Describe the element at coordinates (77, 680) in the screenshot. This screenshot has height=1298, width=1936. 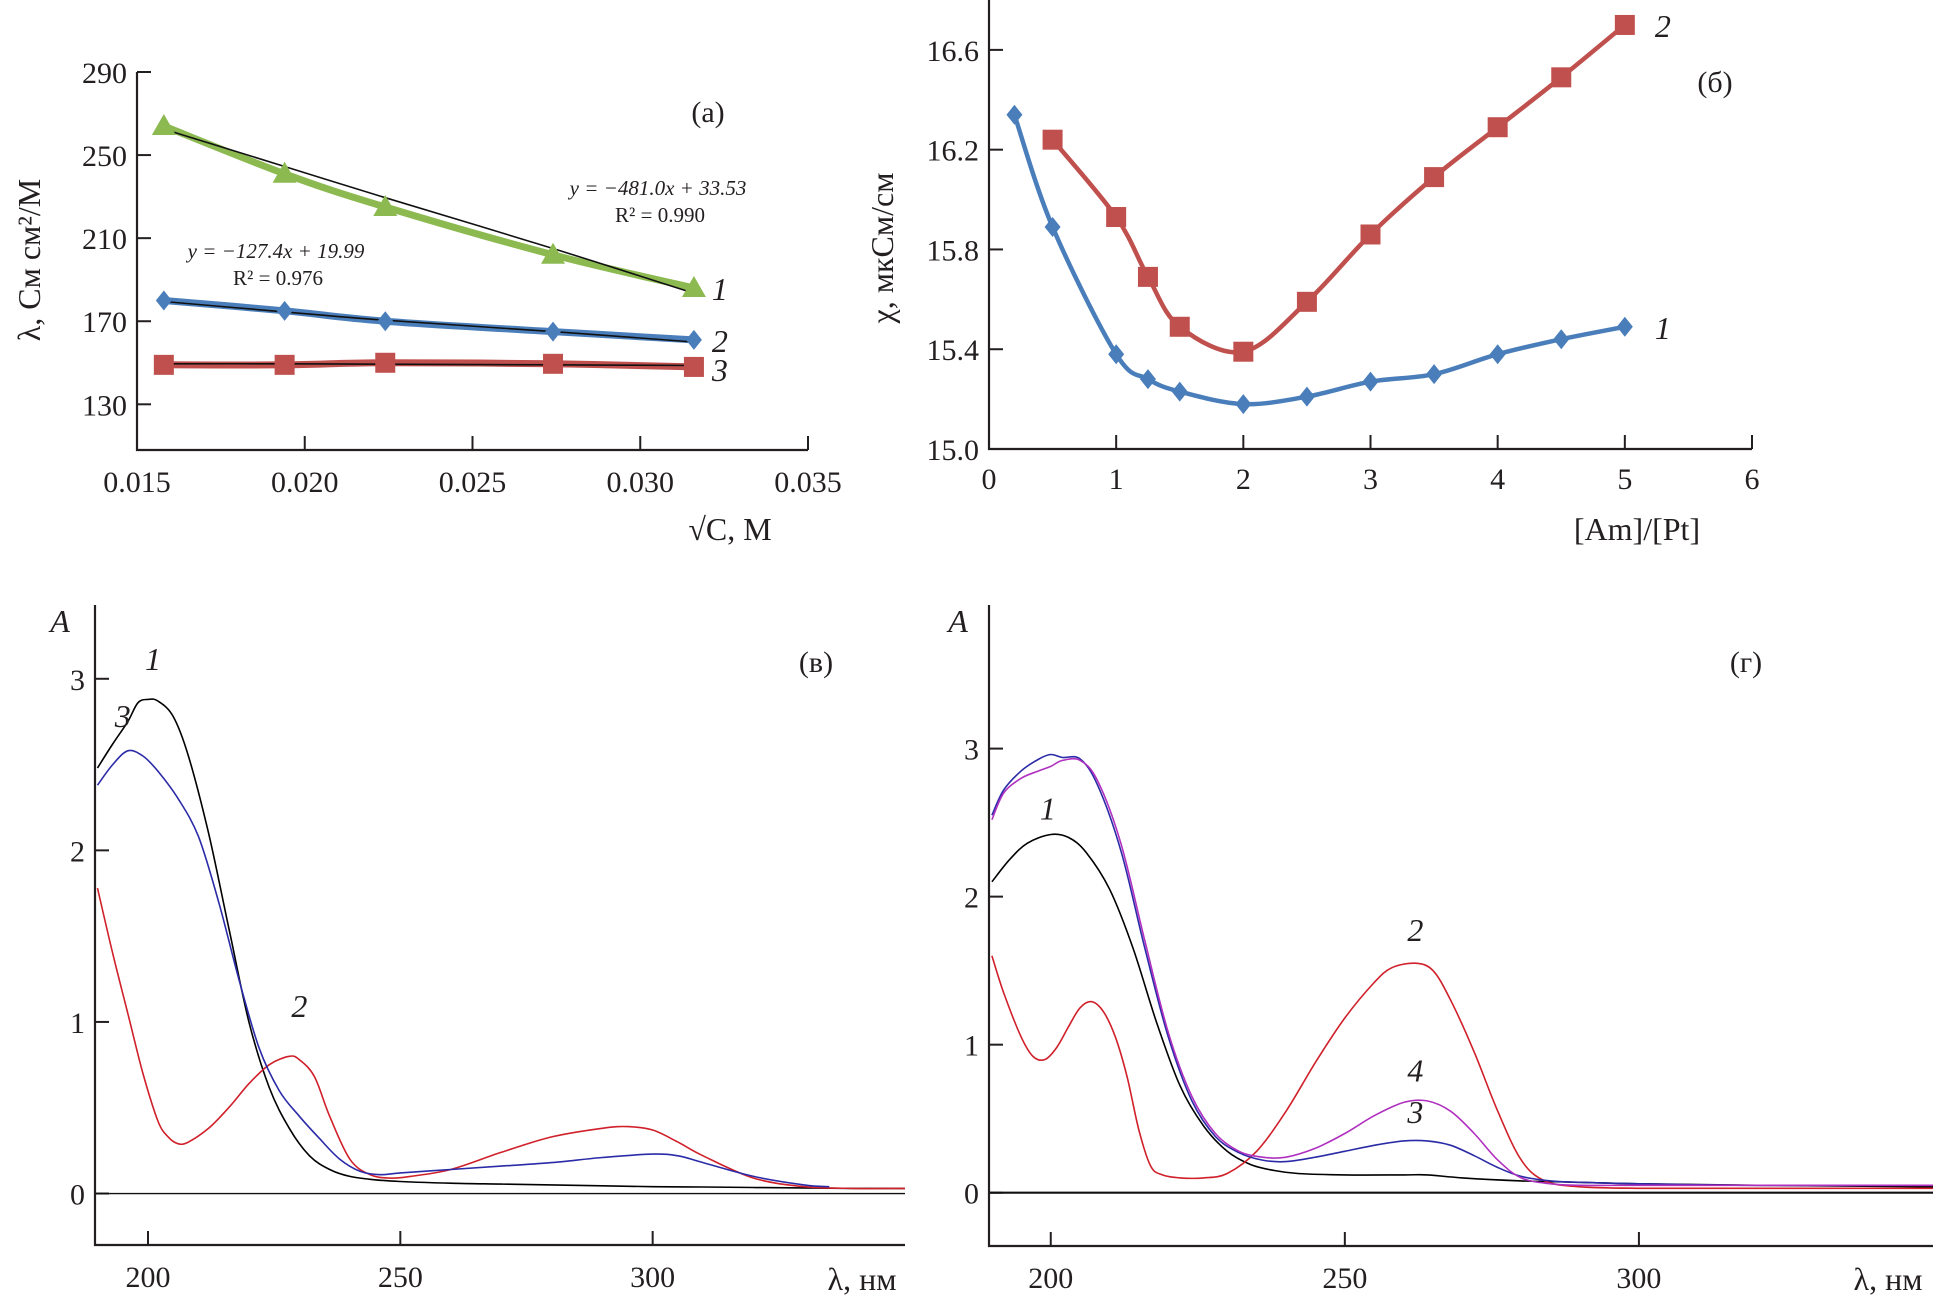
I see `panel-c-ytick-label: 3` at that location.